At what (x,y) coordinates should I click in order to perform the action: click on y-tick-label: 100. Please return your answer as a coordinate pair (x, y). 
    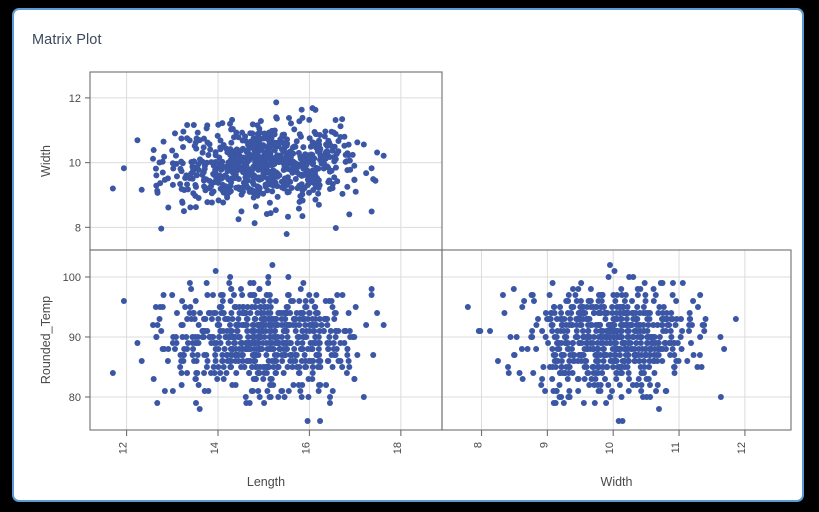
    Looking at the image, I should click on (72, 278).